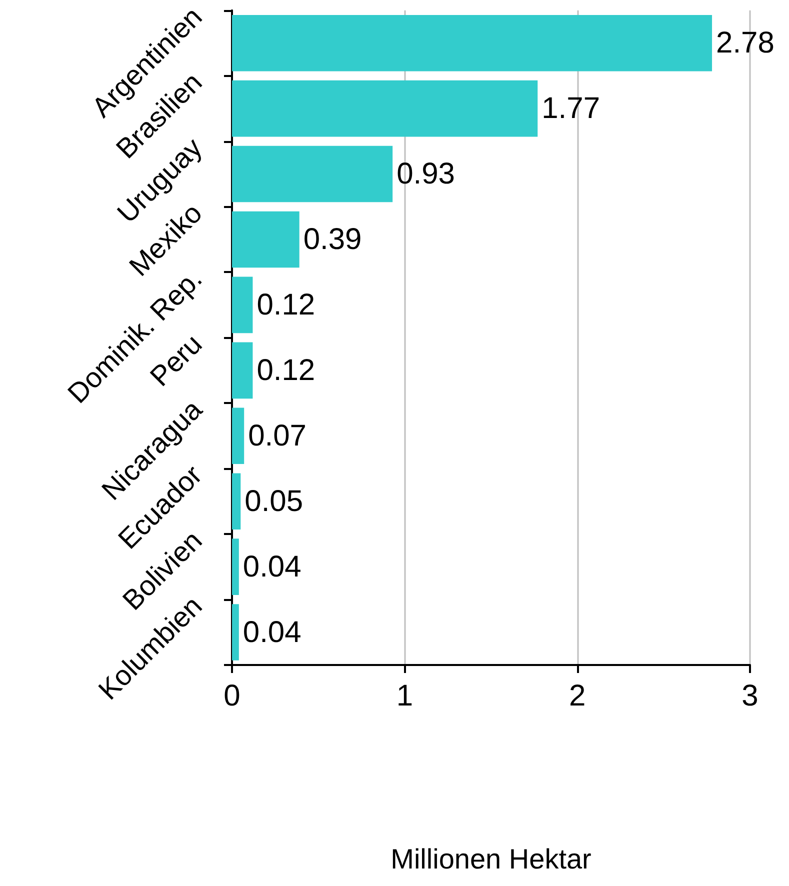  What do you see at coordinates (745, 43) in the screenshot?
I see `data-label: 2.78` at bounding box center [745, 43].